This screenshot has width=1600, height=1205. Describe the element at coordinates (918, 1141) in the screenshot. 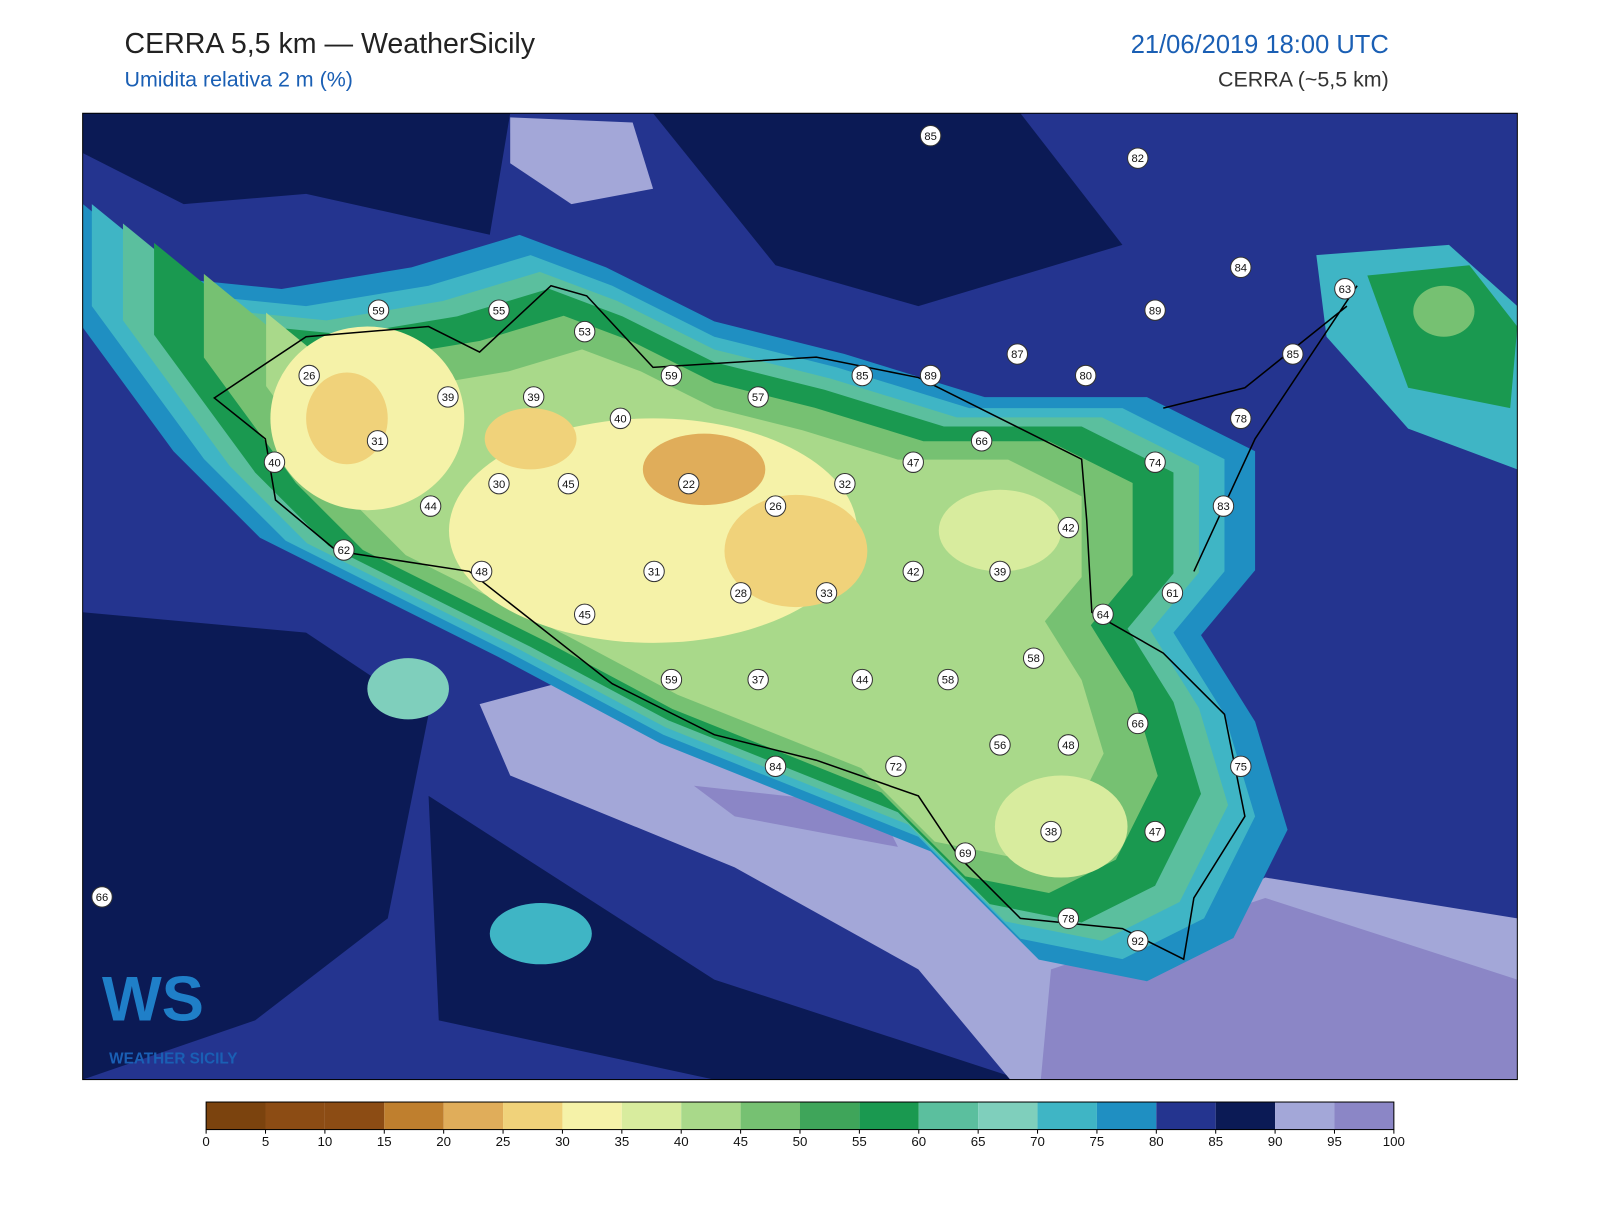

I see `colorbar-tick-label: 60` at that location.